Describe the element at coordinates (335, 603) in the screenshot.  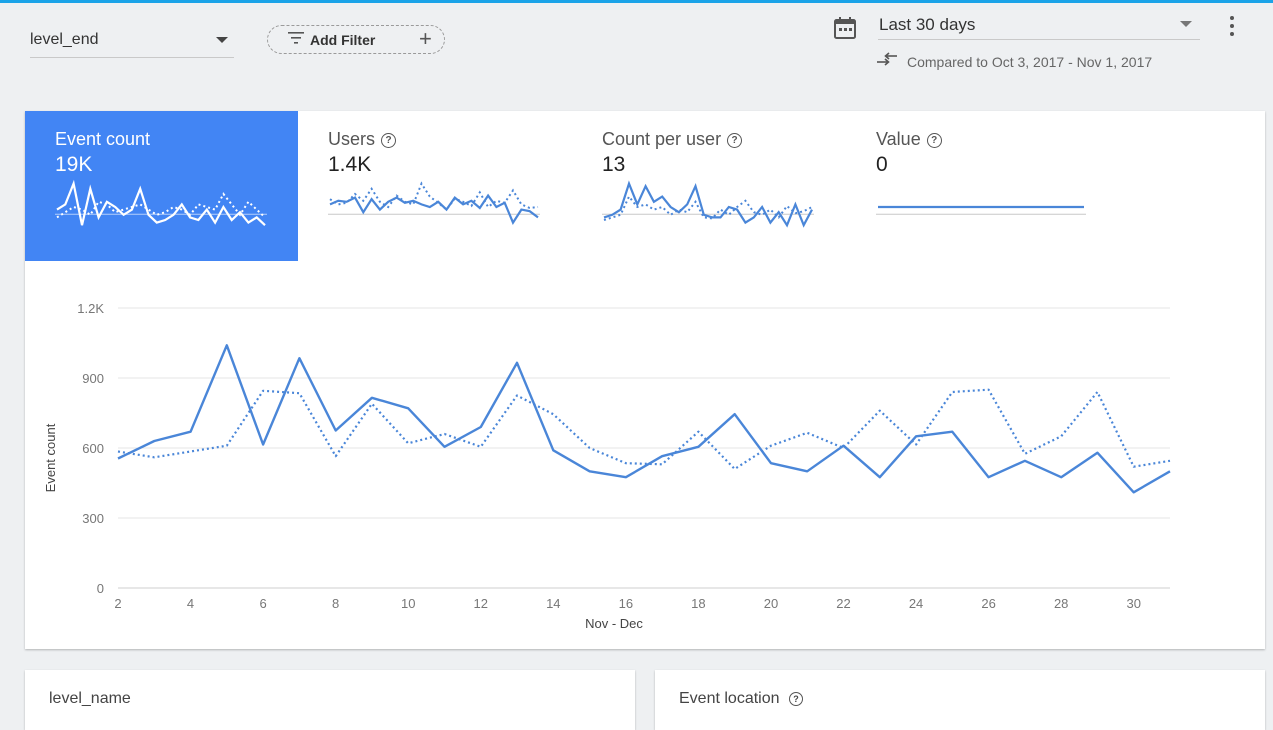
I see `x-tick-label: 8` at that location.